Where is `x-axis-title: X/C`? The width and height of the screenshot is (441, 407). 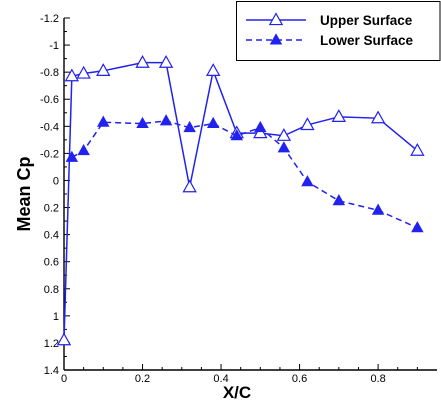 x-axis-title: X/C is located at coordinates (237, 392).